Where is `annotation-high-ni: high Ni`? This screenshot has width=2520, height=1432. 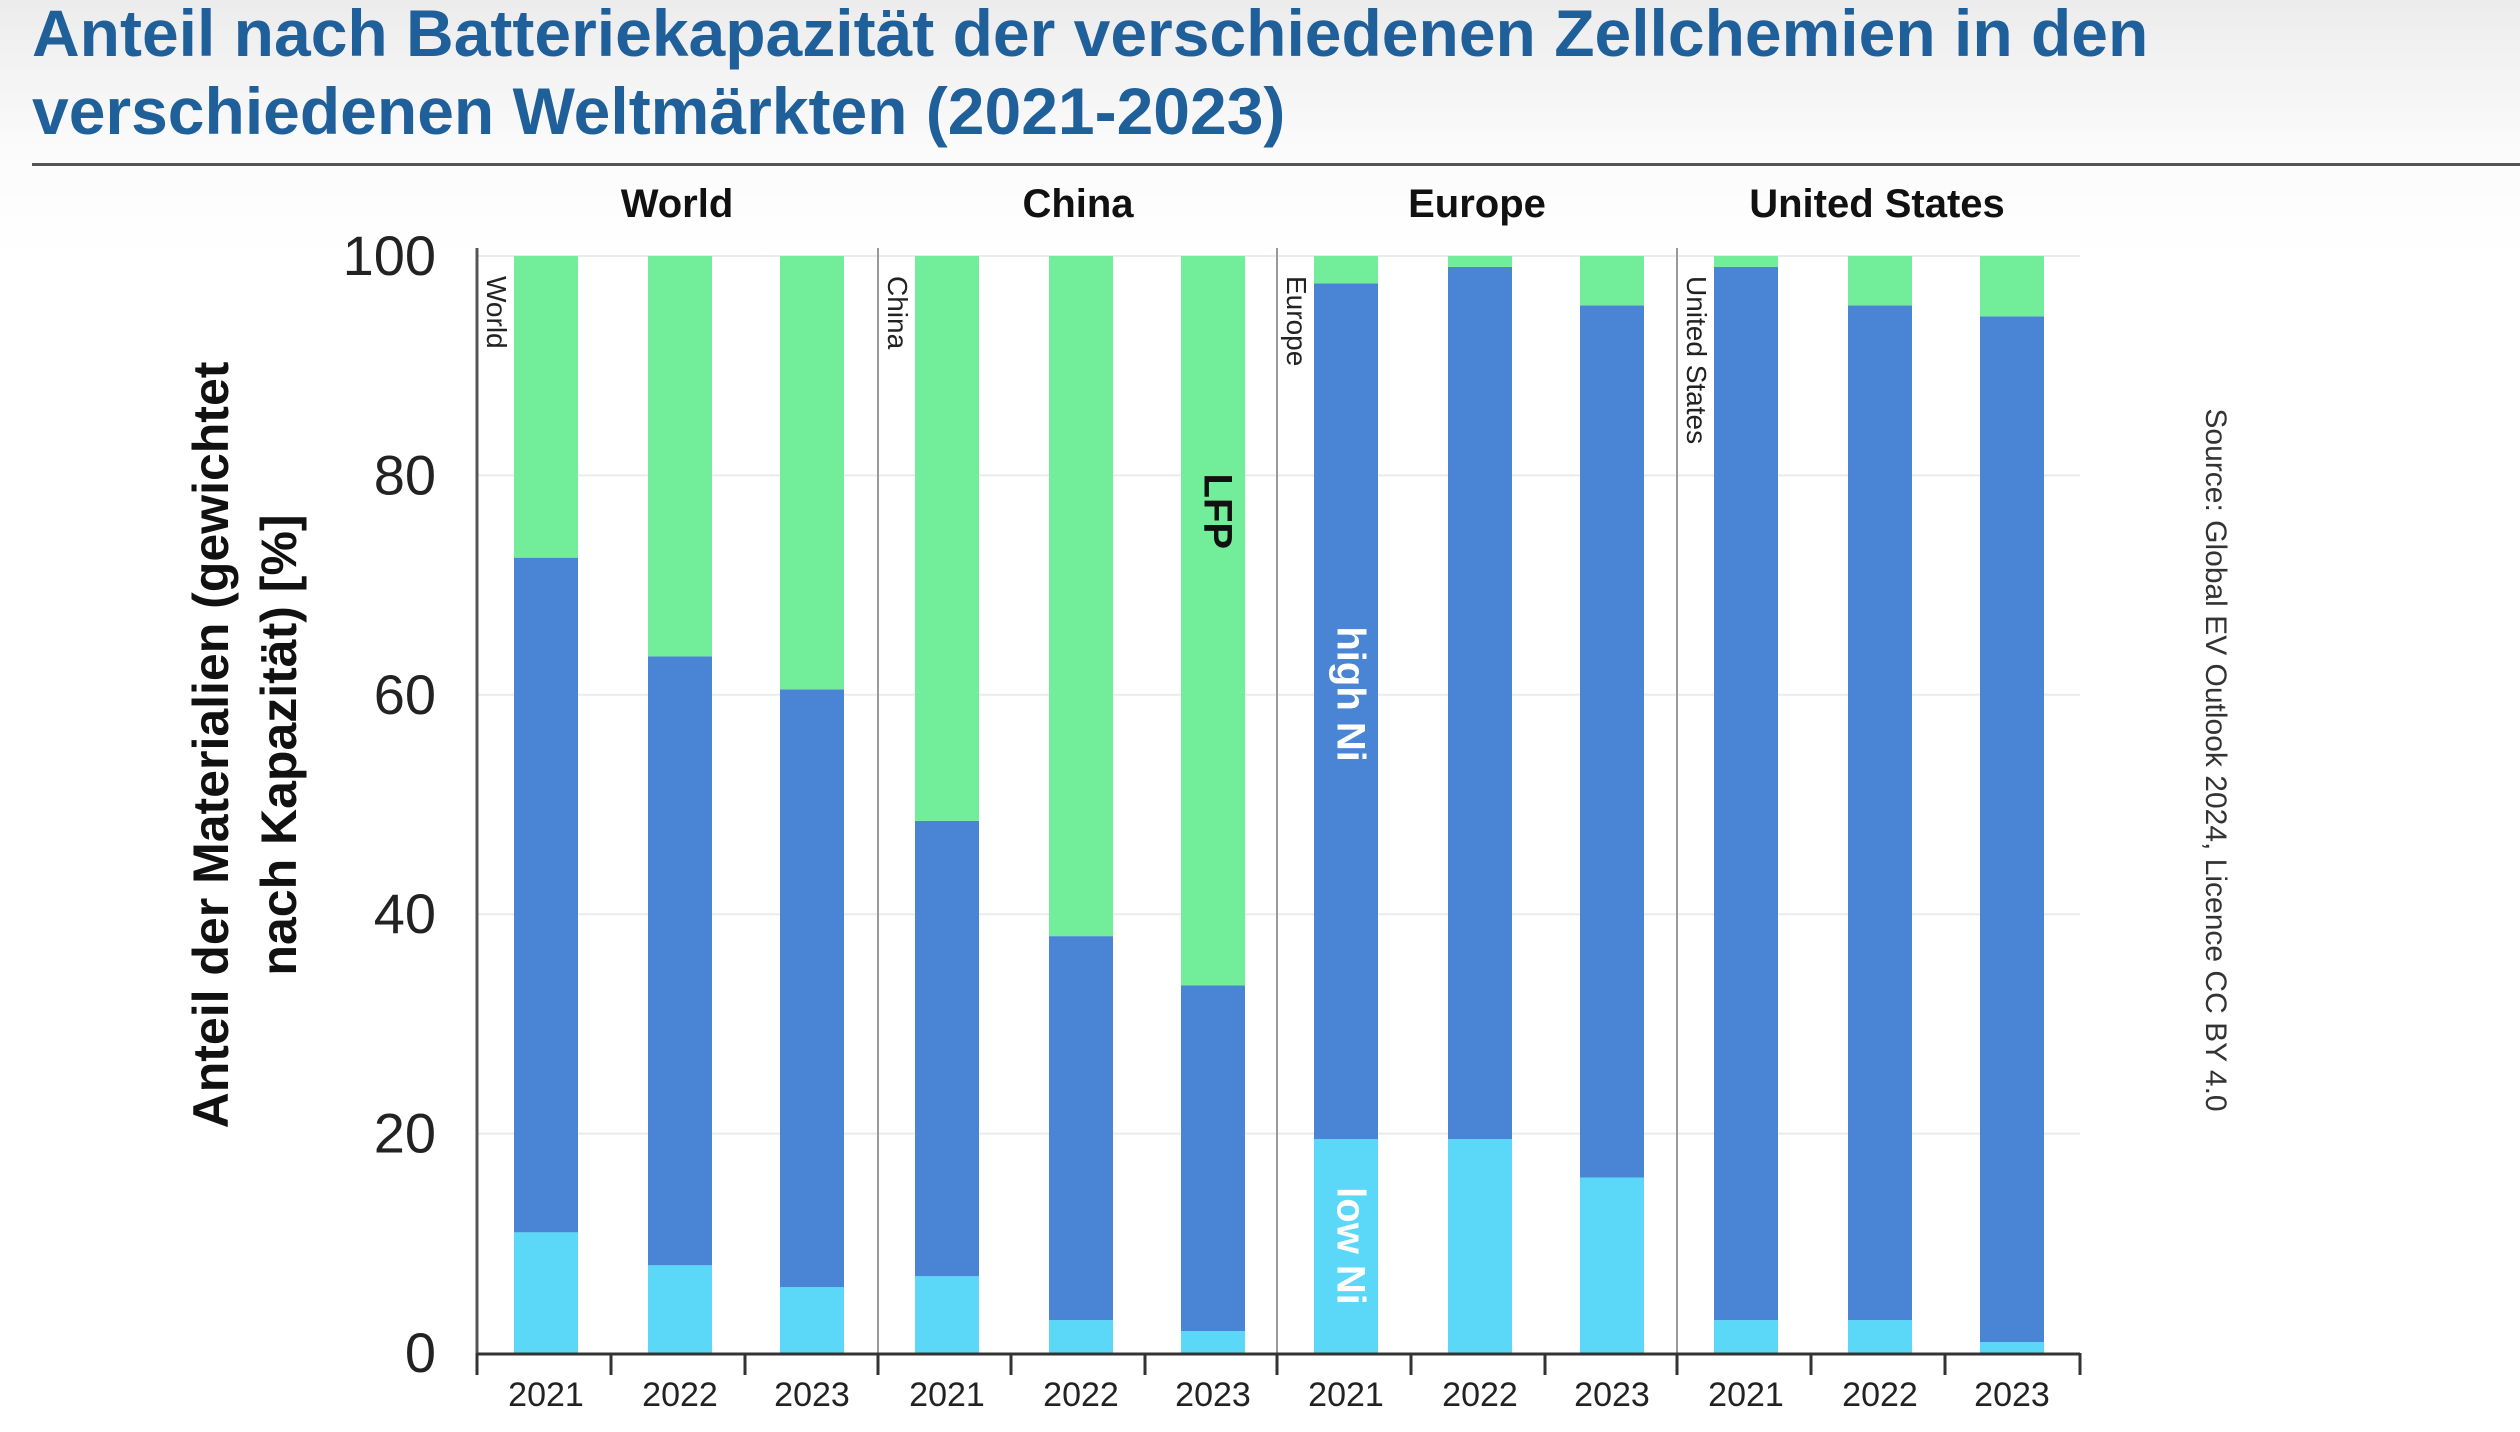
annotation-high-ni: high Ni is located at coordinates (1350, 694).